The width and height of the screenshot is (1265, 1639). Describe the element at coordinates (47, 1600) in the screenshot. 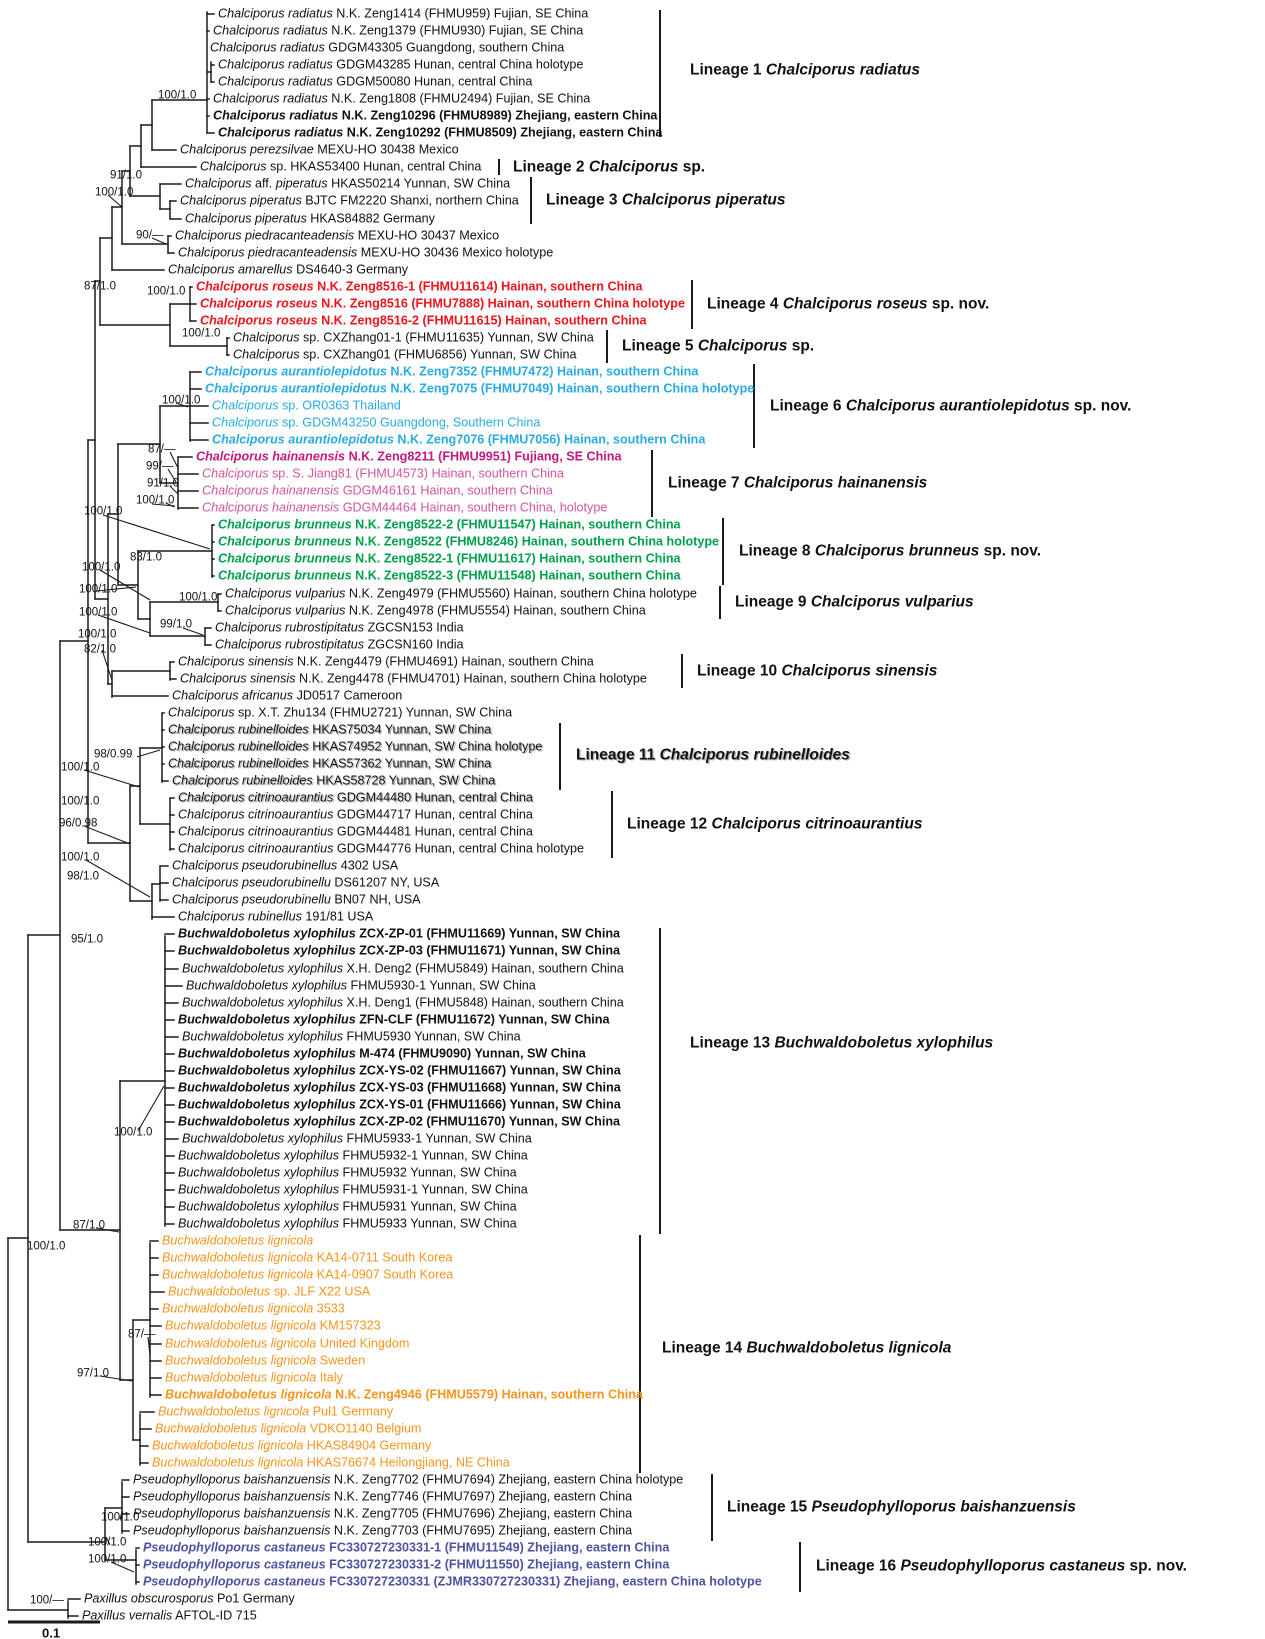

I see `support-value: 100/—` at that location.